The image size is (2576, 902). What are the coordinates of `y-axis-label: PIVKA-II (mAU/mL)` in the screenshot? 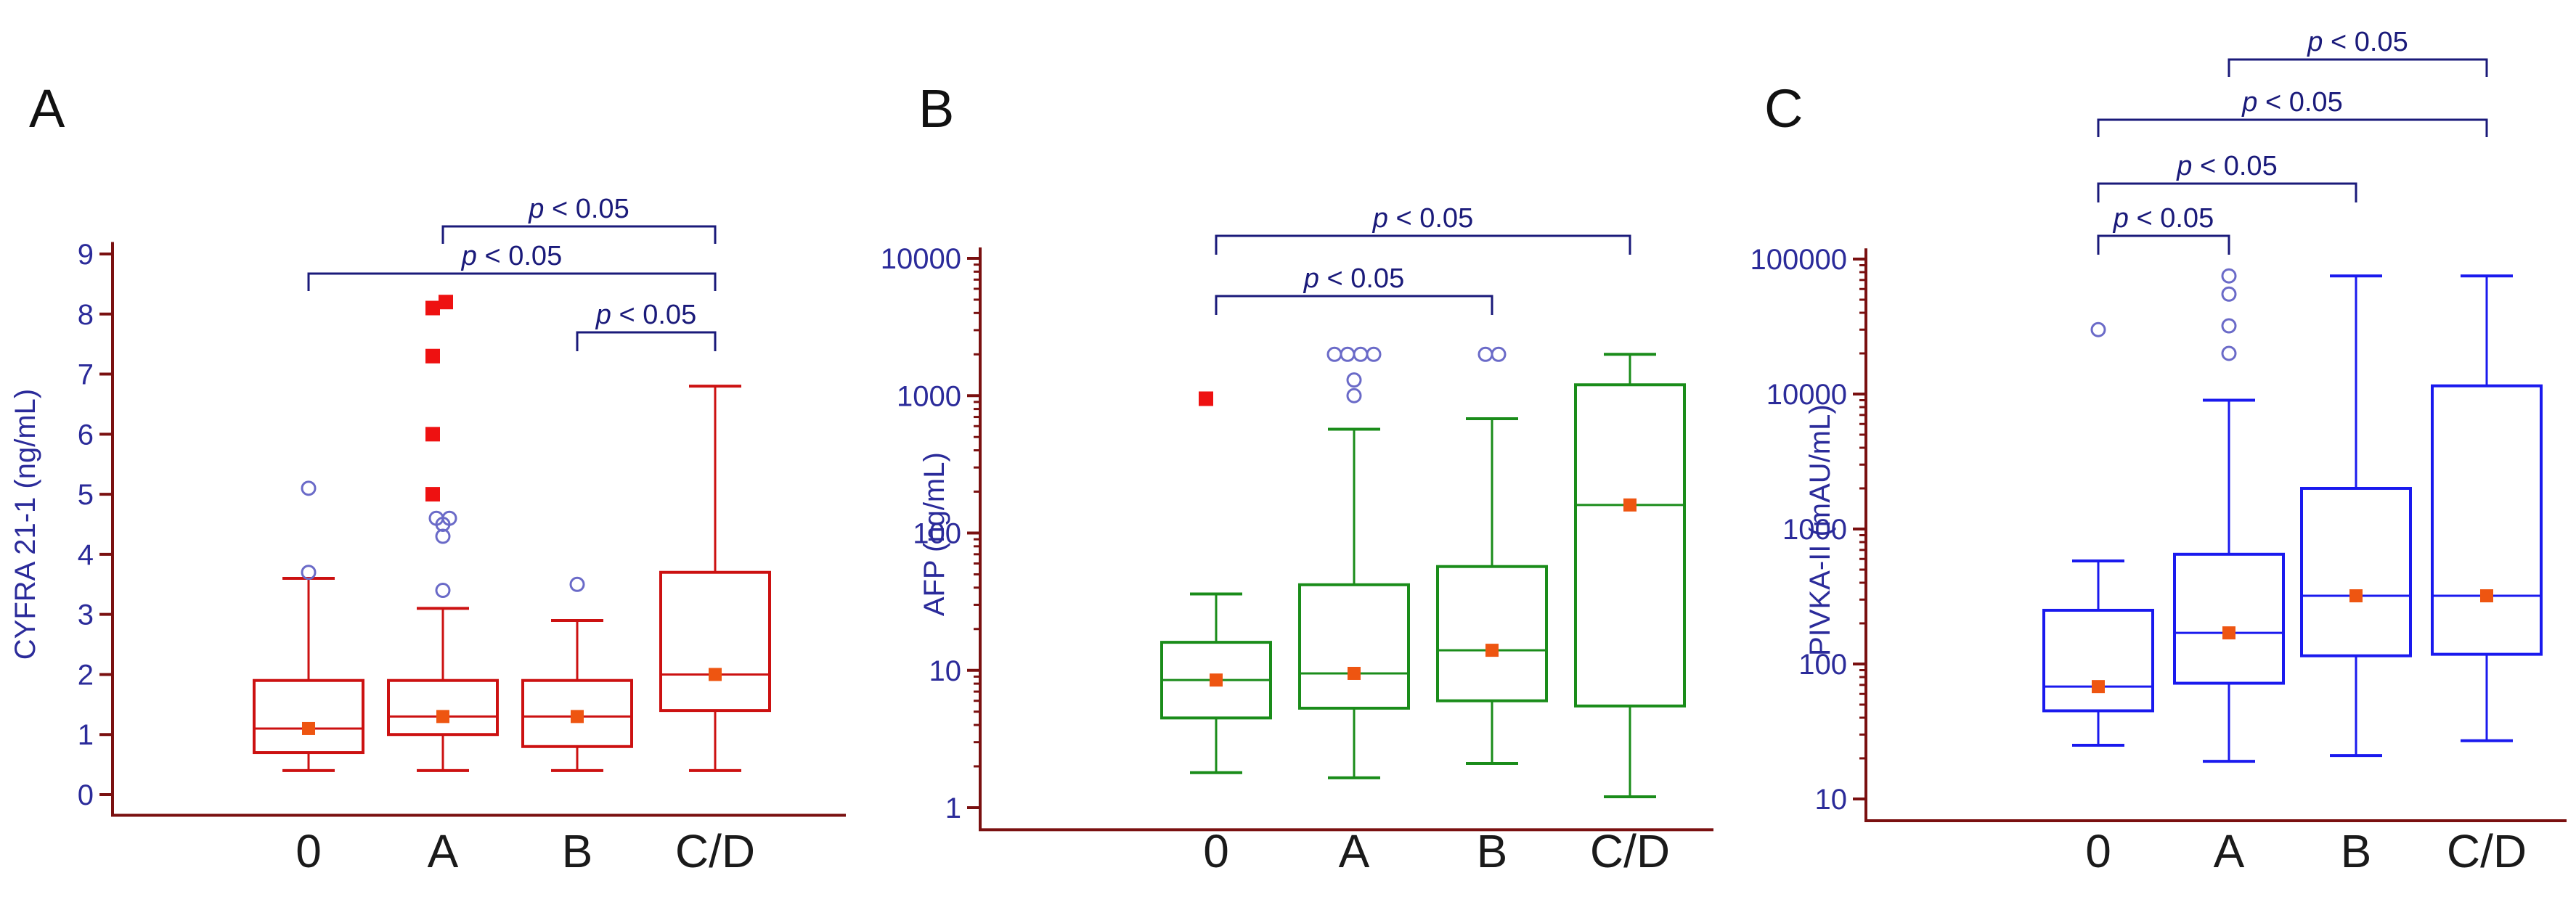 It's located at (1820, 530).